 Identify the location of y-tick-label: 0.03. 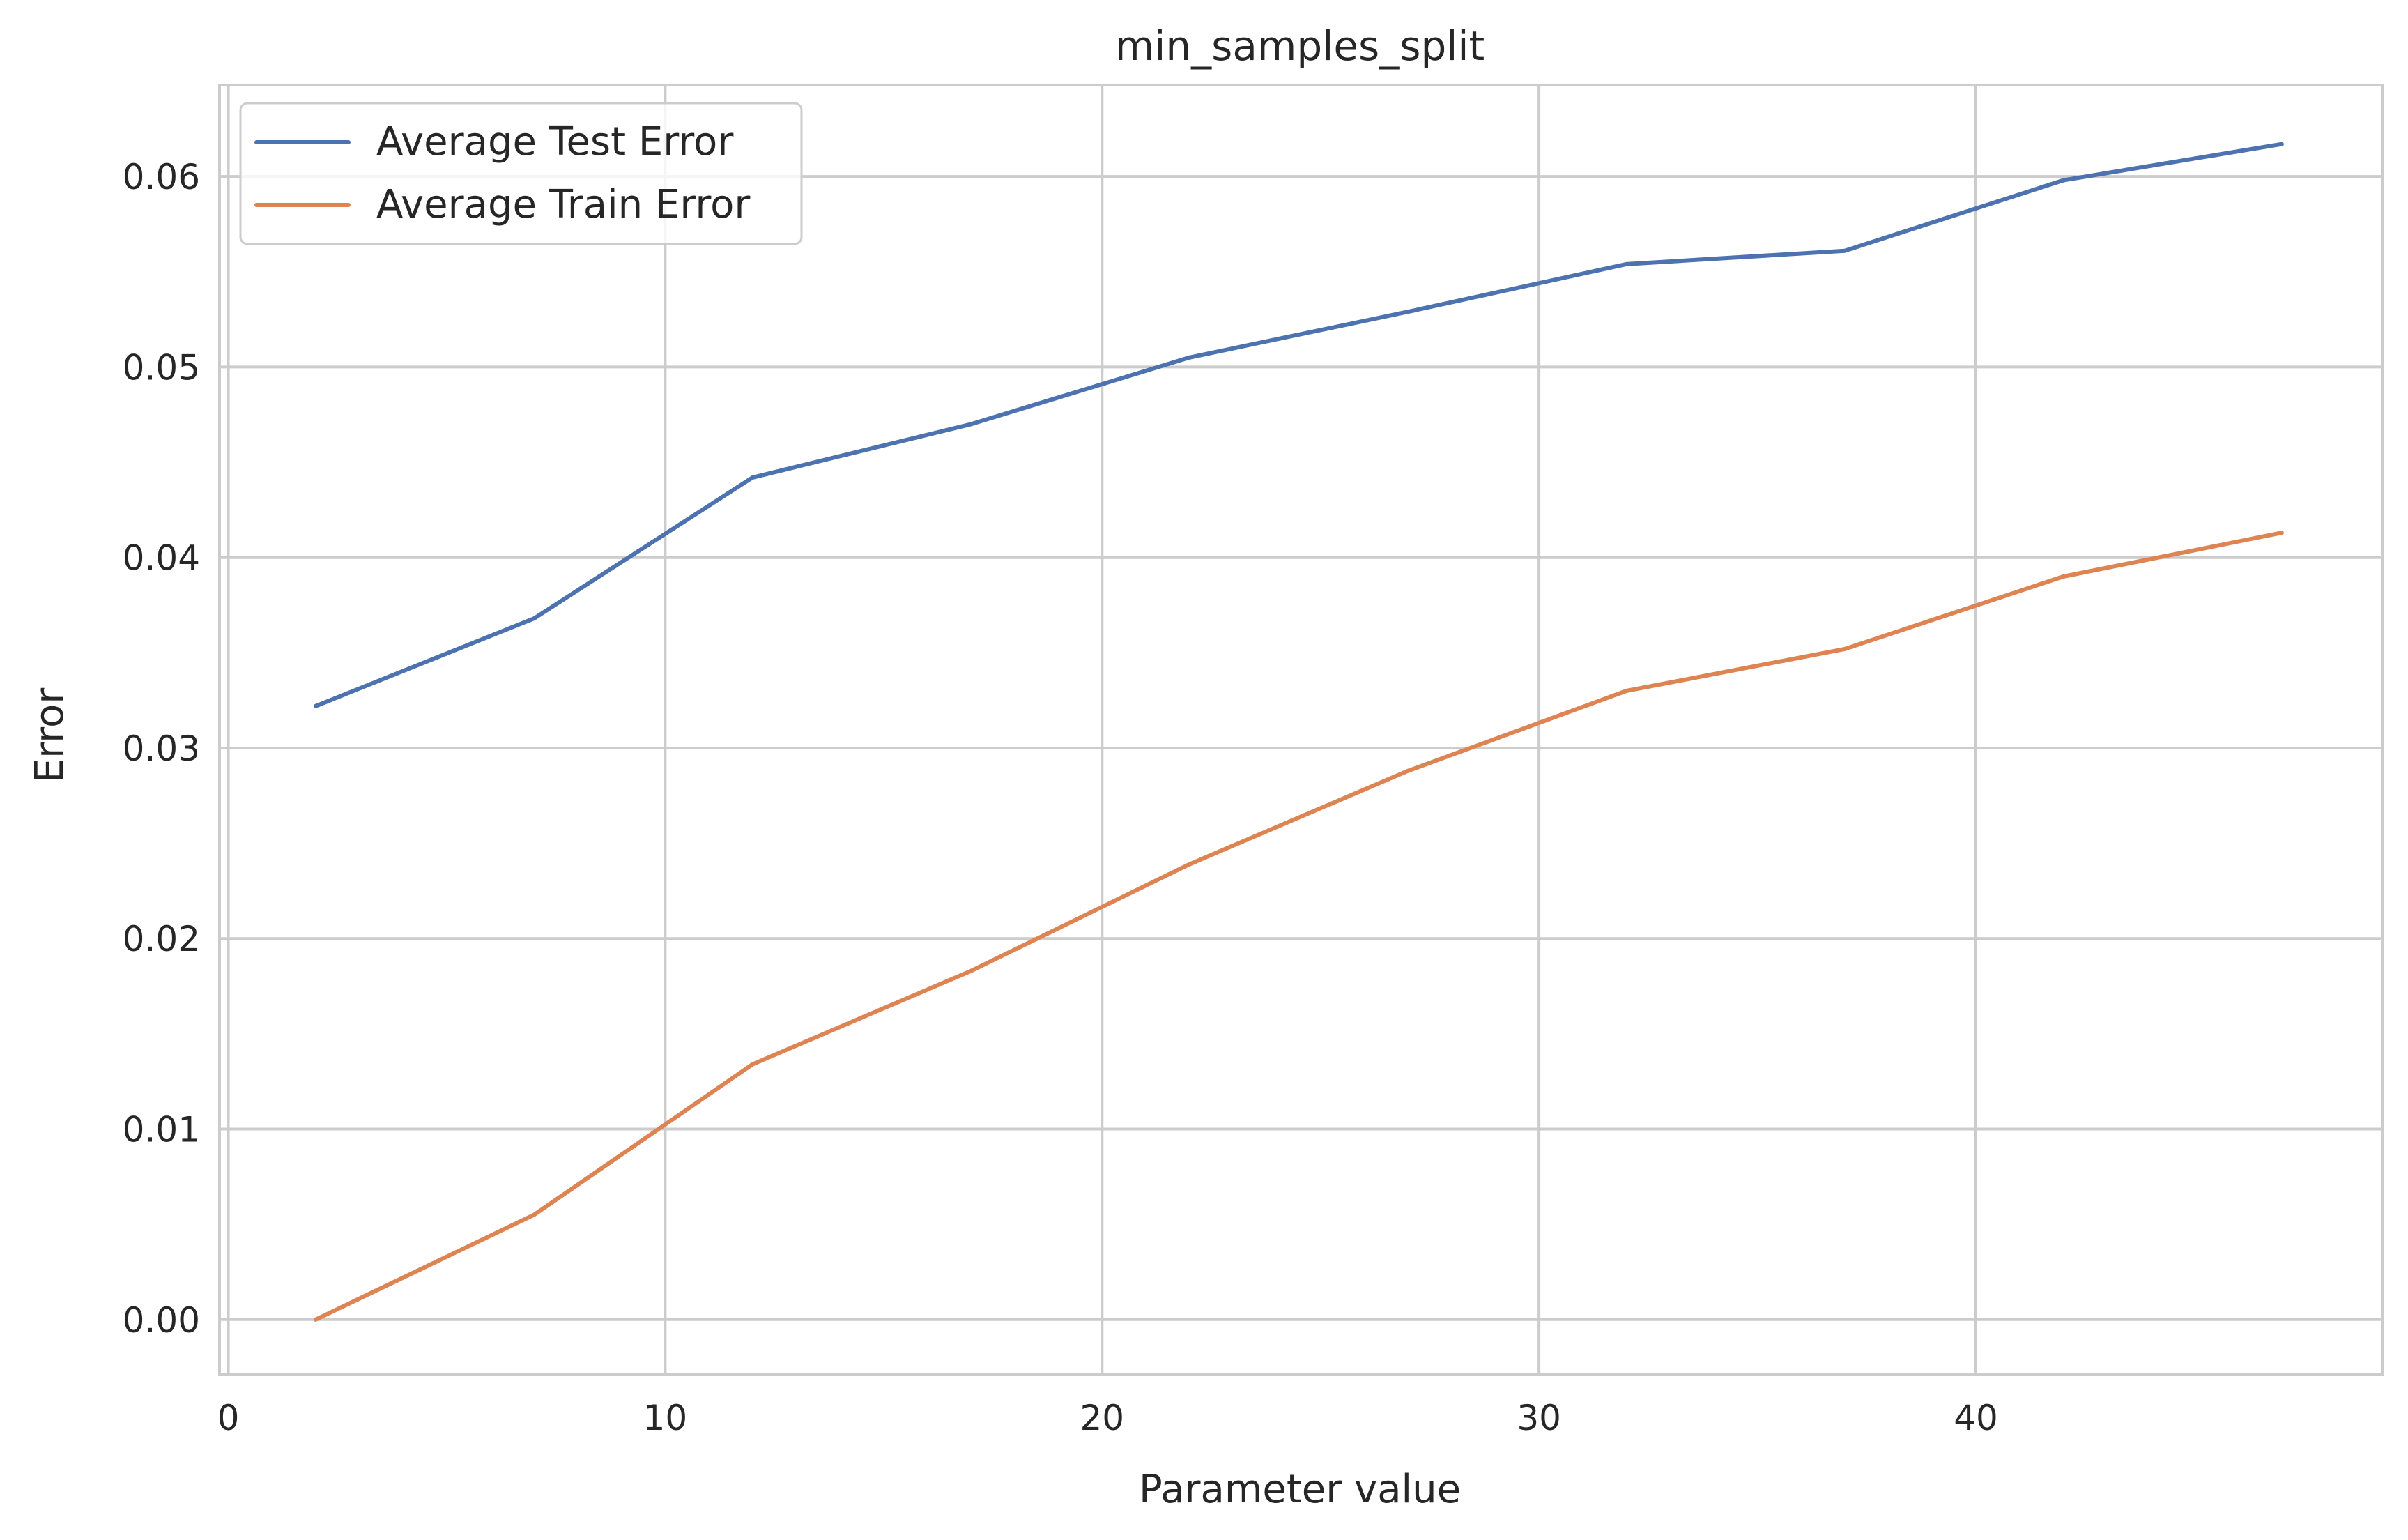
(161, 749).